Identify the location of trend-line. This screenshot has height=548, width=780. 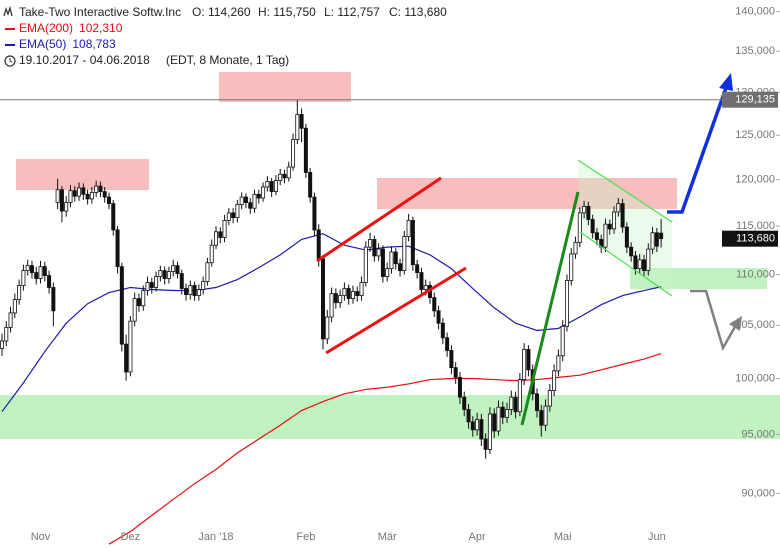
(379, 219).